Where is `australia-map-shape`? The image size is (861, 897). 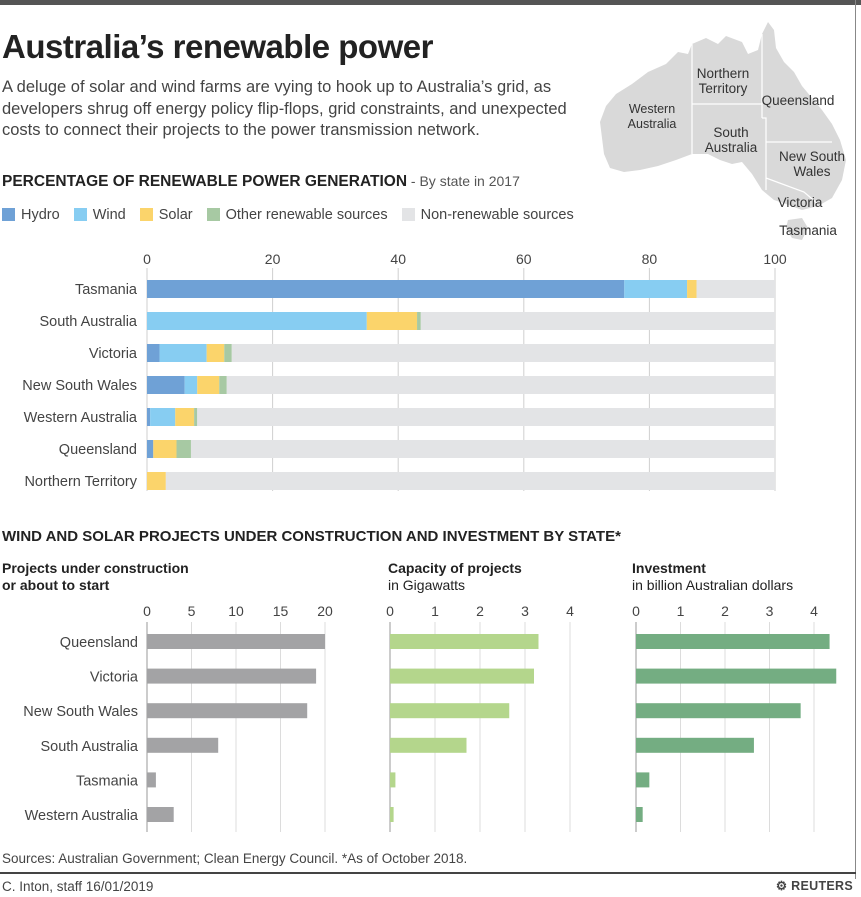 australia-map-shape is located at coordinates (723, 131).